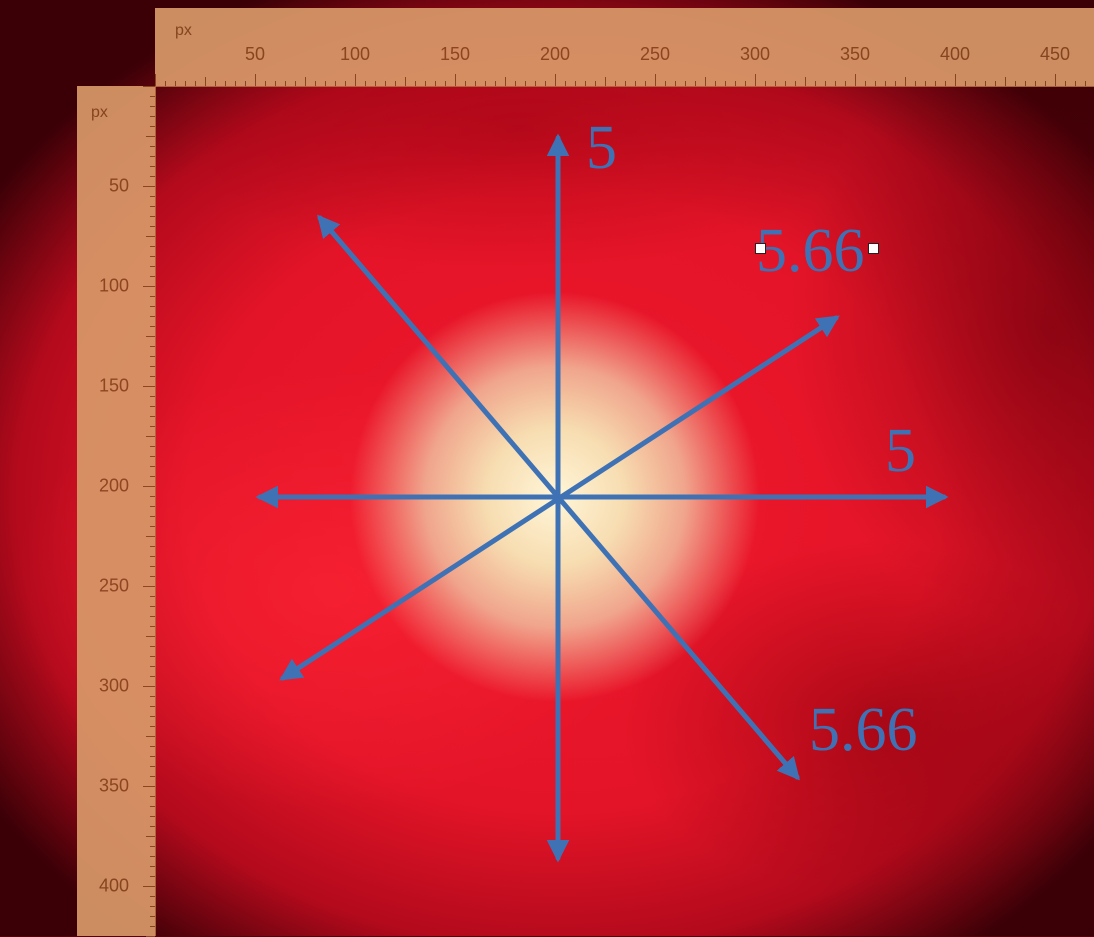  Describe the element at coordinates (873, 248) in the screenshot. I see `selection-handle-right` at that location.